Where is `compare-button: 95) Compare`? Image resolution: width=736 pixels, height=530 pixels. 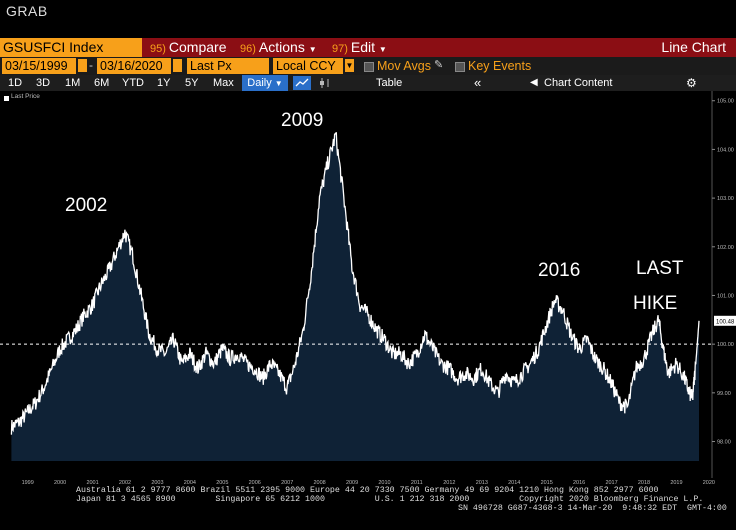 compare-button: 95) Compare is located at coordinates (188, 47).